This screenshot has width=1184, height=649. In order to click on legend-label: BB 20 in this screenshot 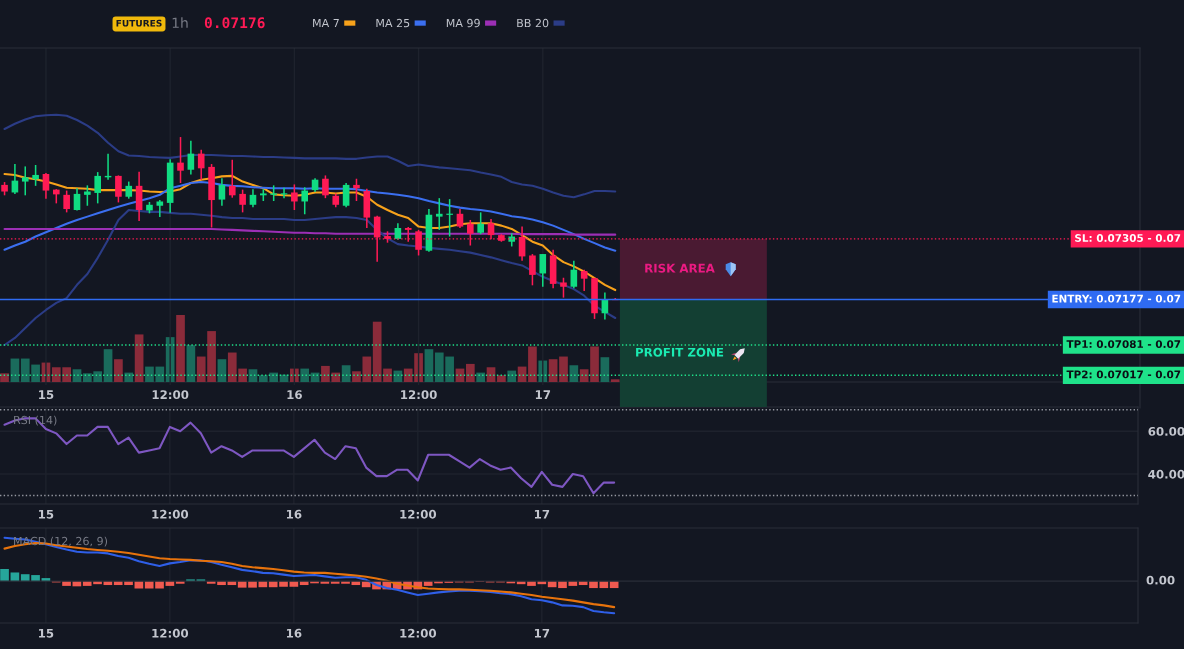, I will do `click(533, 23)`.